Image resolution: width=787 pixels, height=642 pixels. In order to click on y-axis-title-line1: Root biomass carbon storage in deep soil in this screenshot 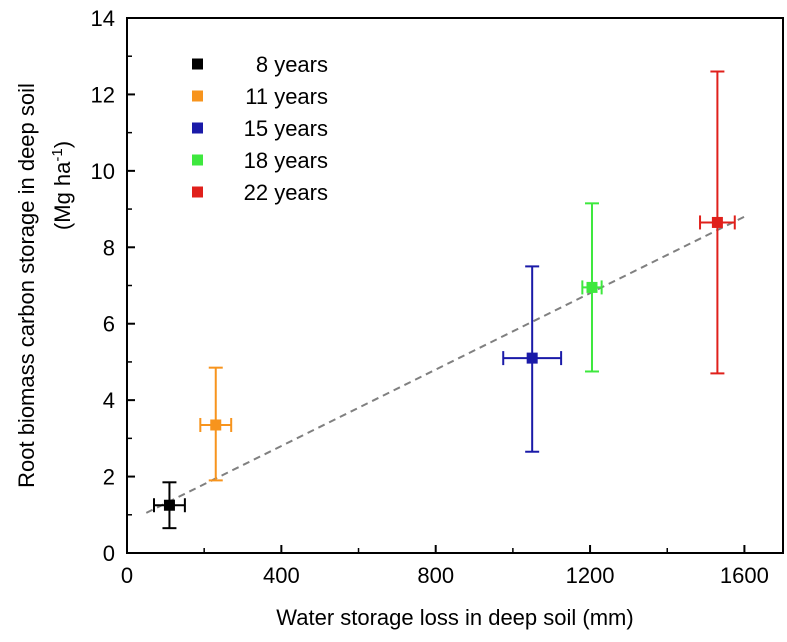, I will do `click(26, 285)`.